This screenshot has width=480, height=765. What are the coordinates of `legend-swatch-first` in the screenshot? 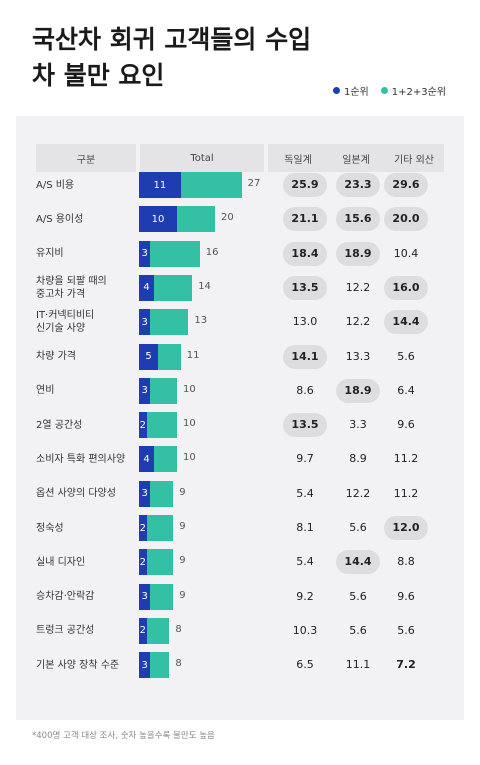 It's located at (336, 90).